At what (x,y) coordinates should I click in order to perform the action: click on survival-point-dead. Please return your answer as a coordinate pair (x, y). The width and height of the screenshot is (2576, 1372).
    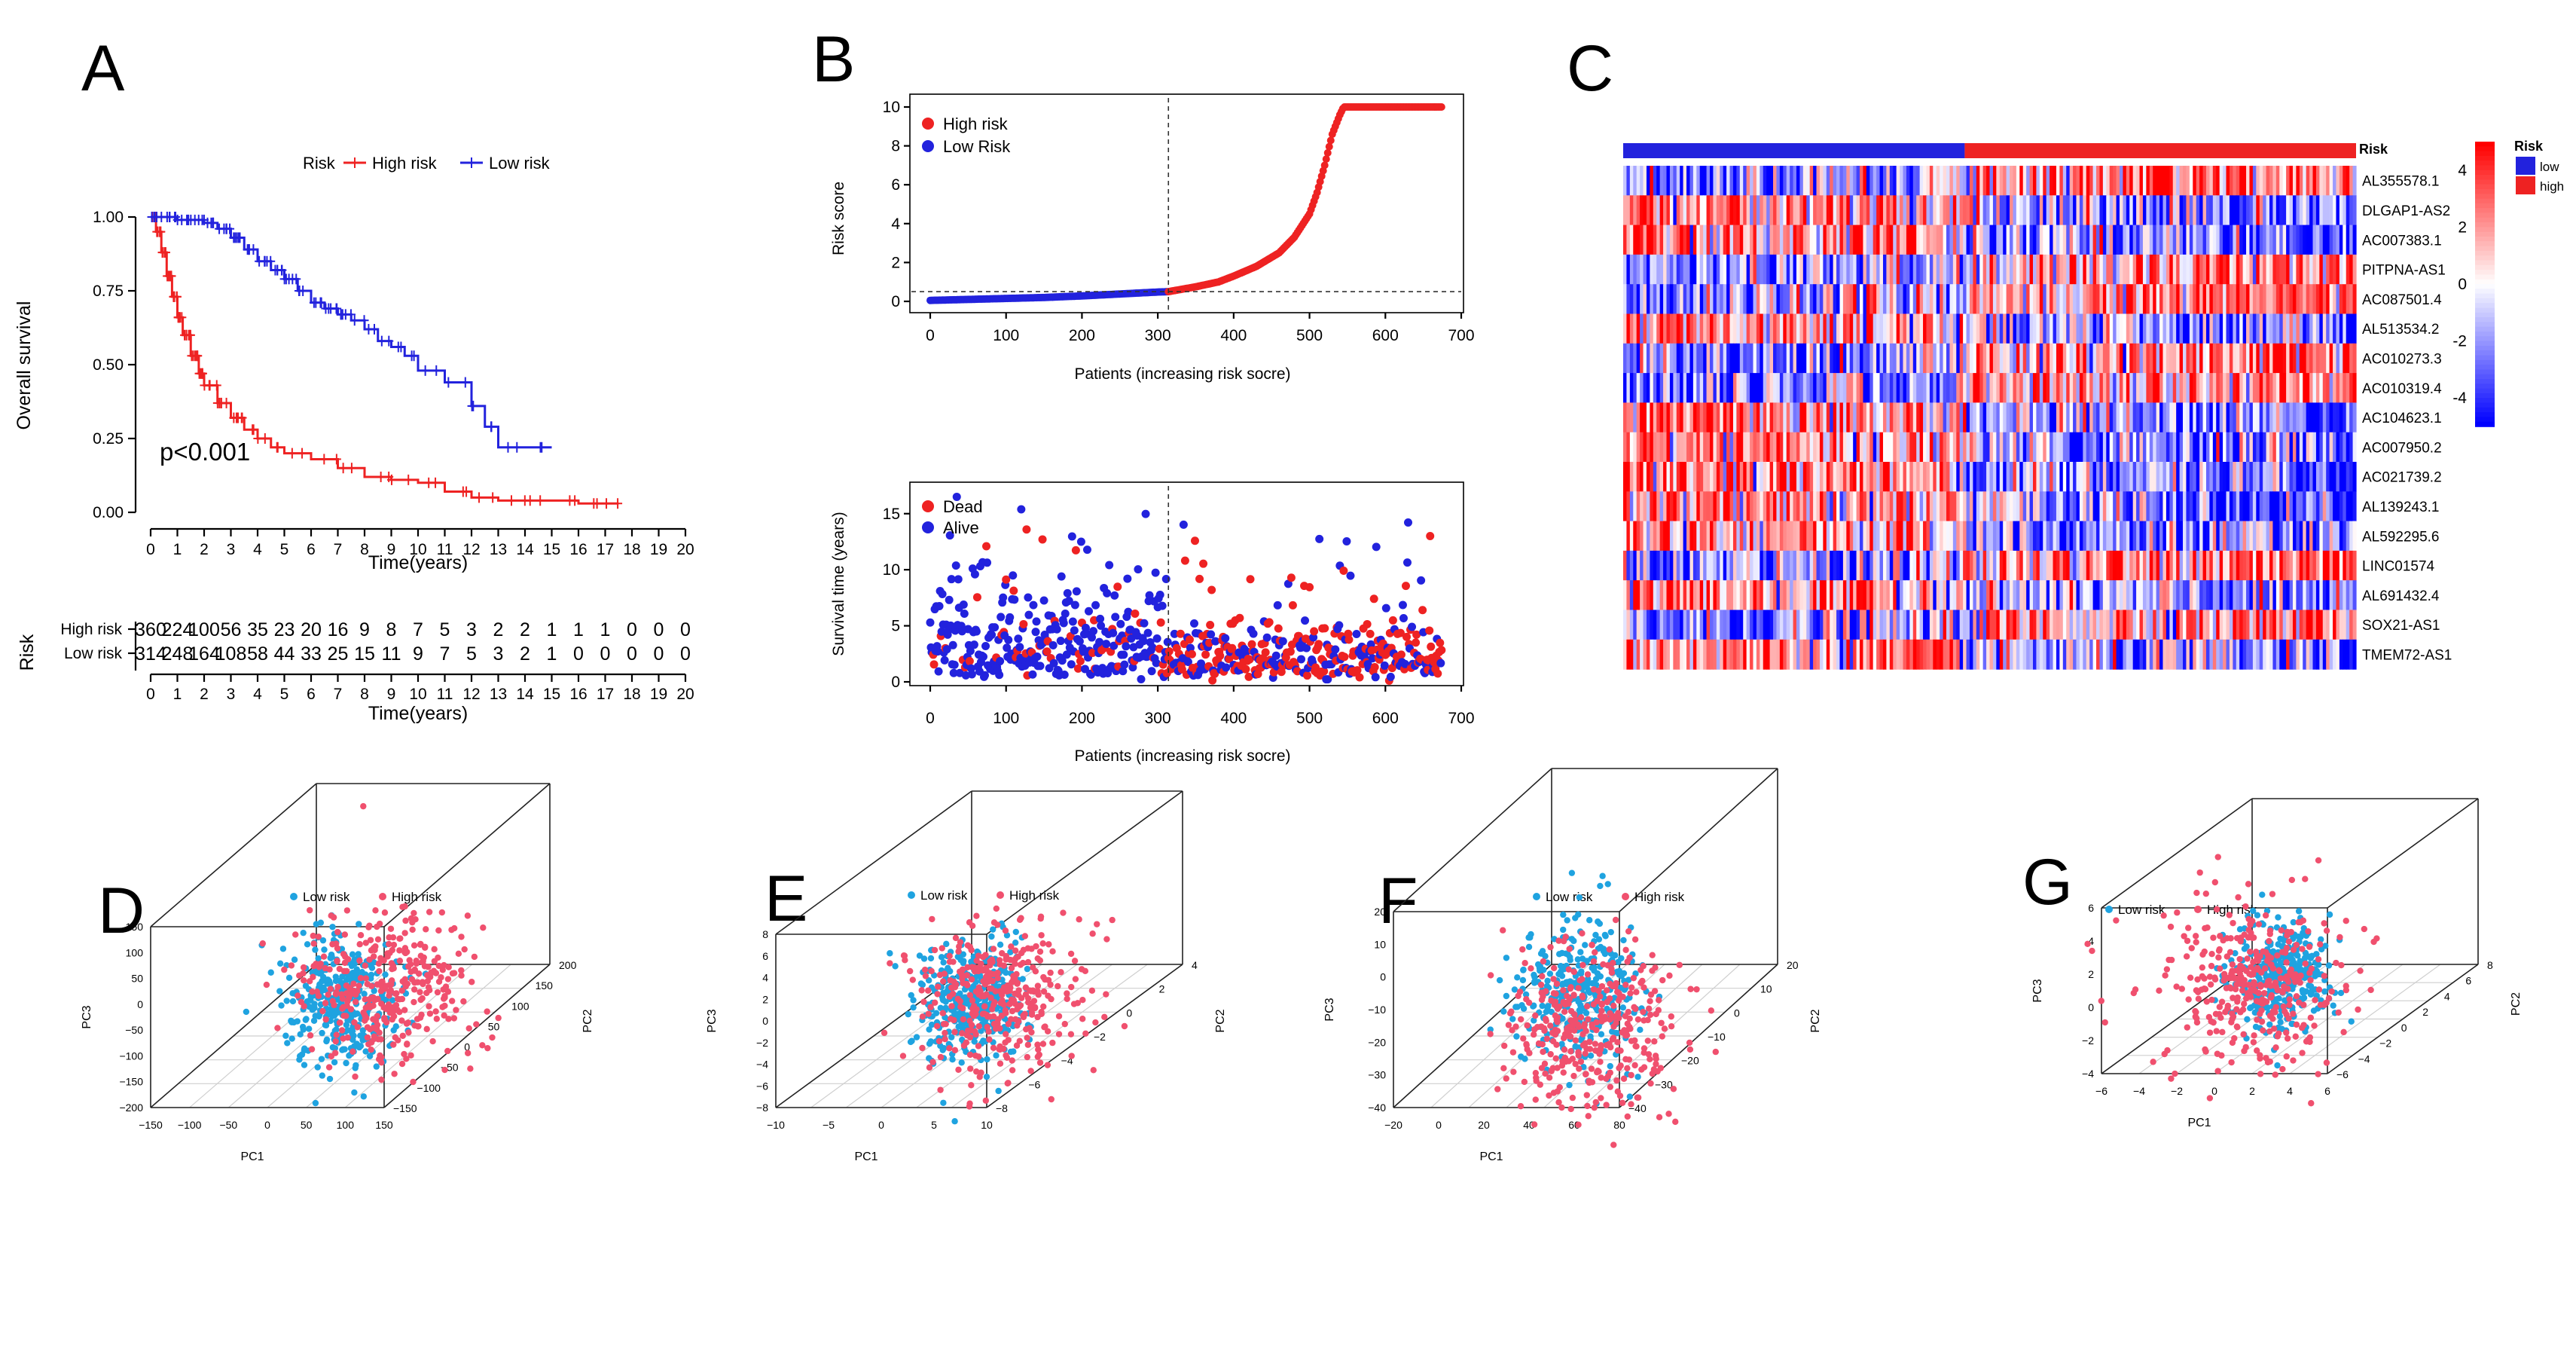
    Looking at the image, I should click on (1310, 586).